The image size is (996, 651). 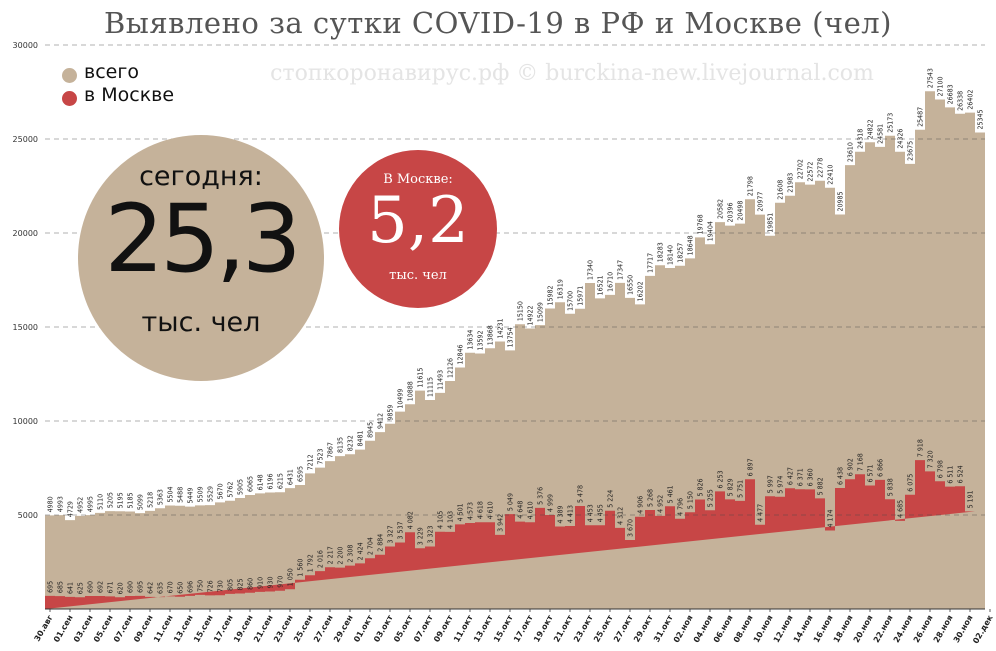 I want to click on data-label-total: 10499, so click(x=401, y=399).